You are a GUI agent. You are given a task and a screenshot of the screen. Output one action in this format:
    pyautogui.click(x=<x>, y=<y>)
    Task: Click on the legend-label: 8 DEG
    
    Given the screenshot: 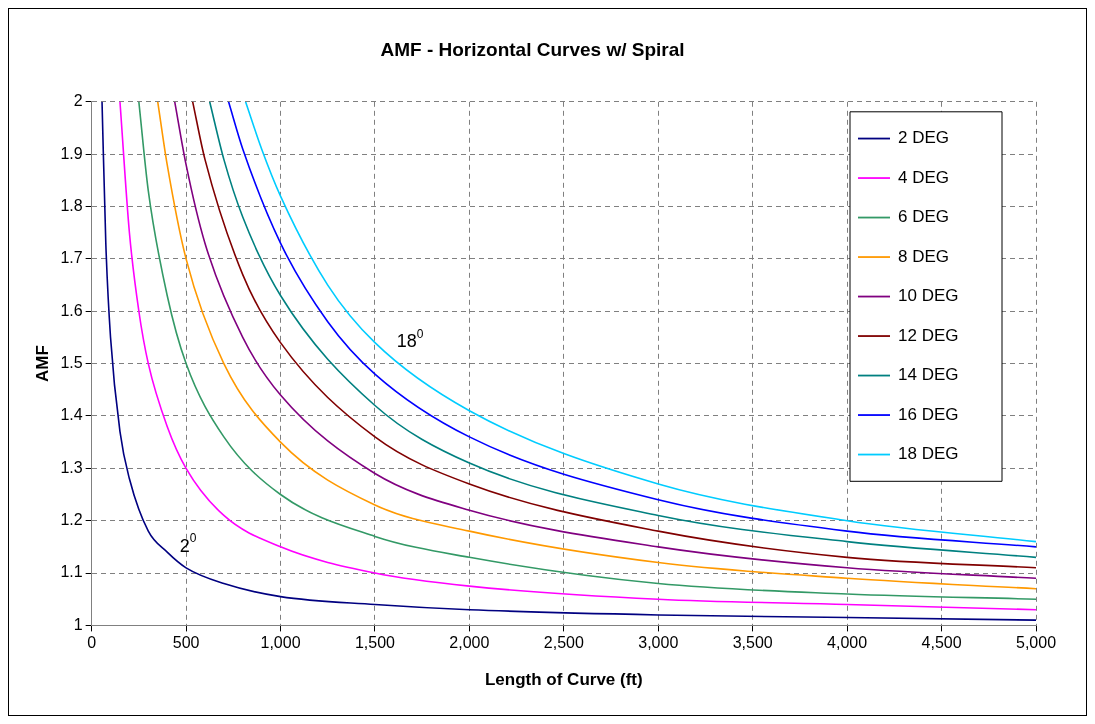 What is the action you would take?
    pyautogui.click(x=924, y=256)
    